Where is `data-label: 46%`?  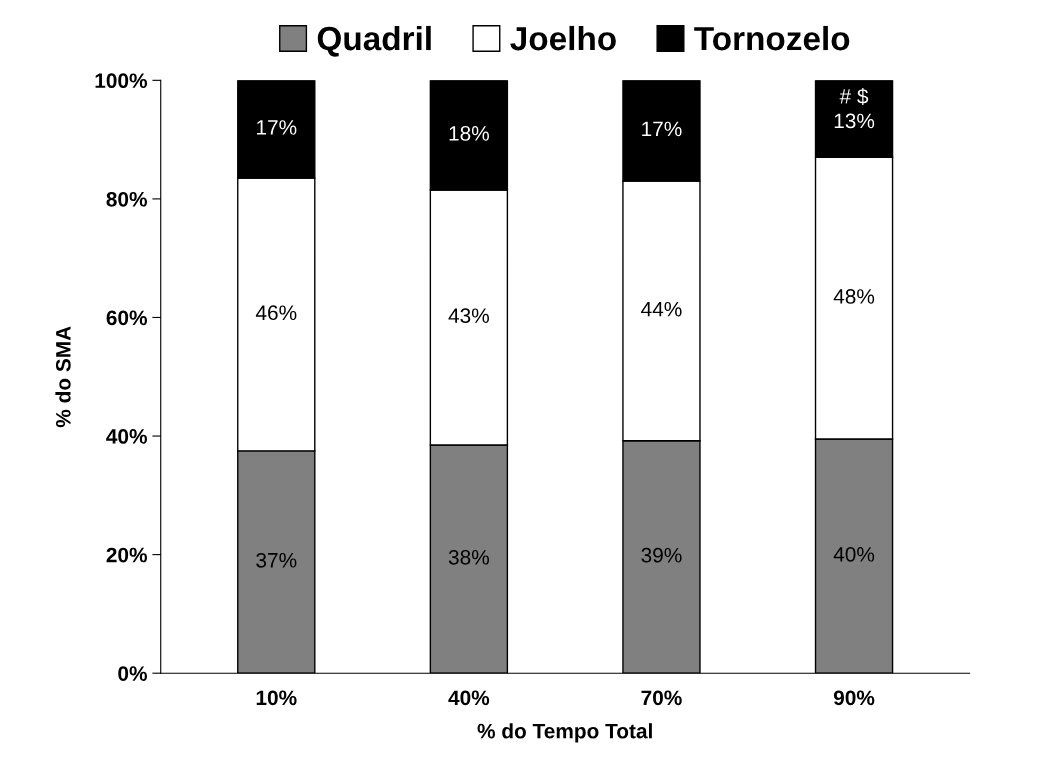
data-label: 46% is located at coordinates (276, 313).